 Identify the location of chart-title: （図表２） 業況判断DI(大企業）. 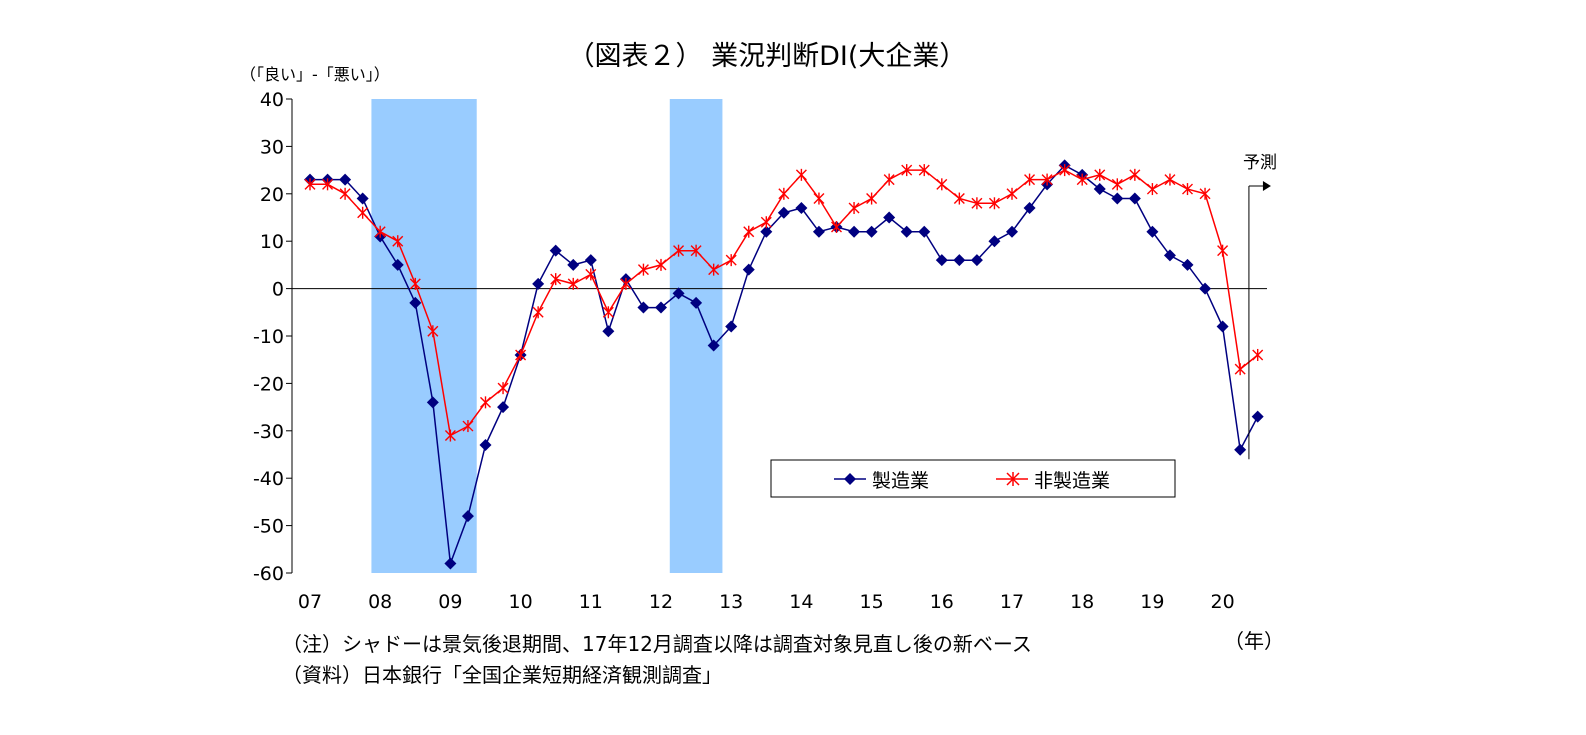
(767, 56).